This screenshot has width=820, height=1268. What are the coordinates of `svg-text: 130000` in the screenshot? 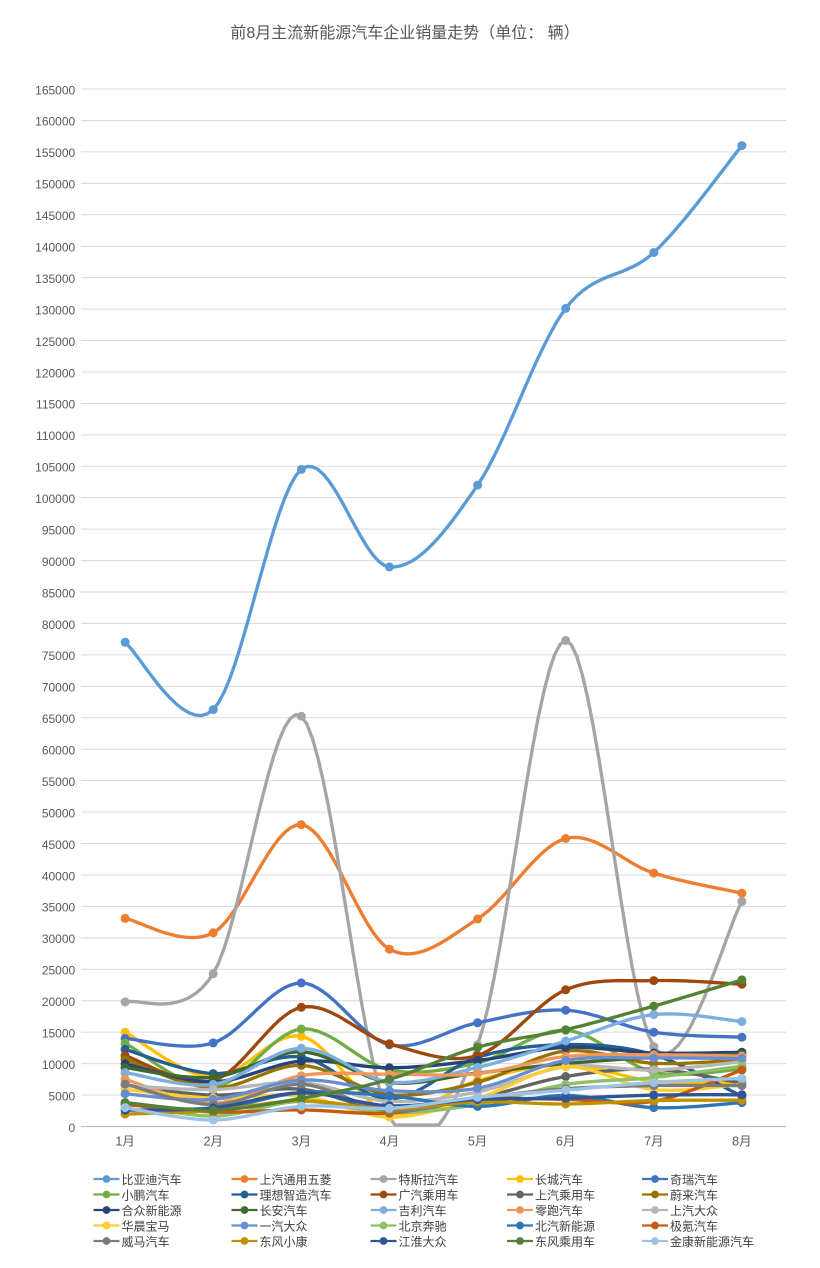 It's located at (55, 310).